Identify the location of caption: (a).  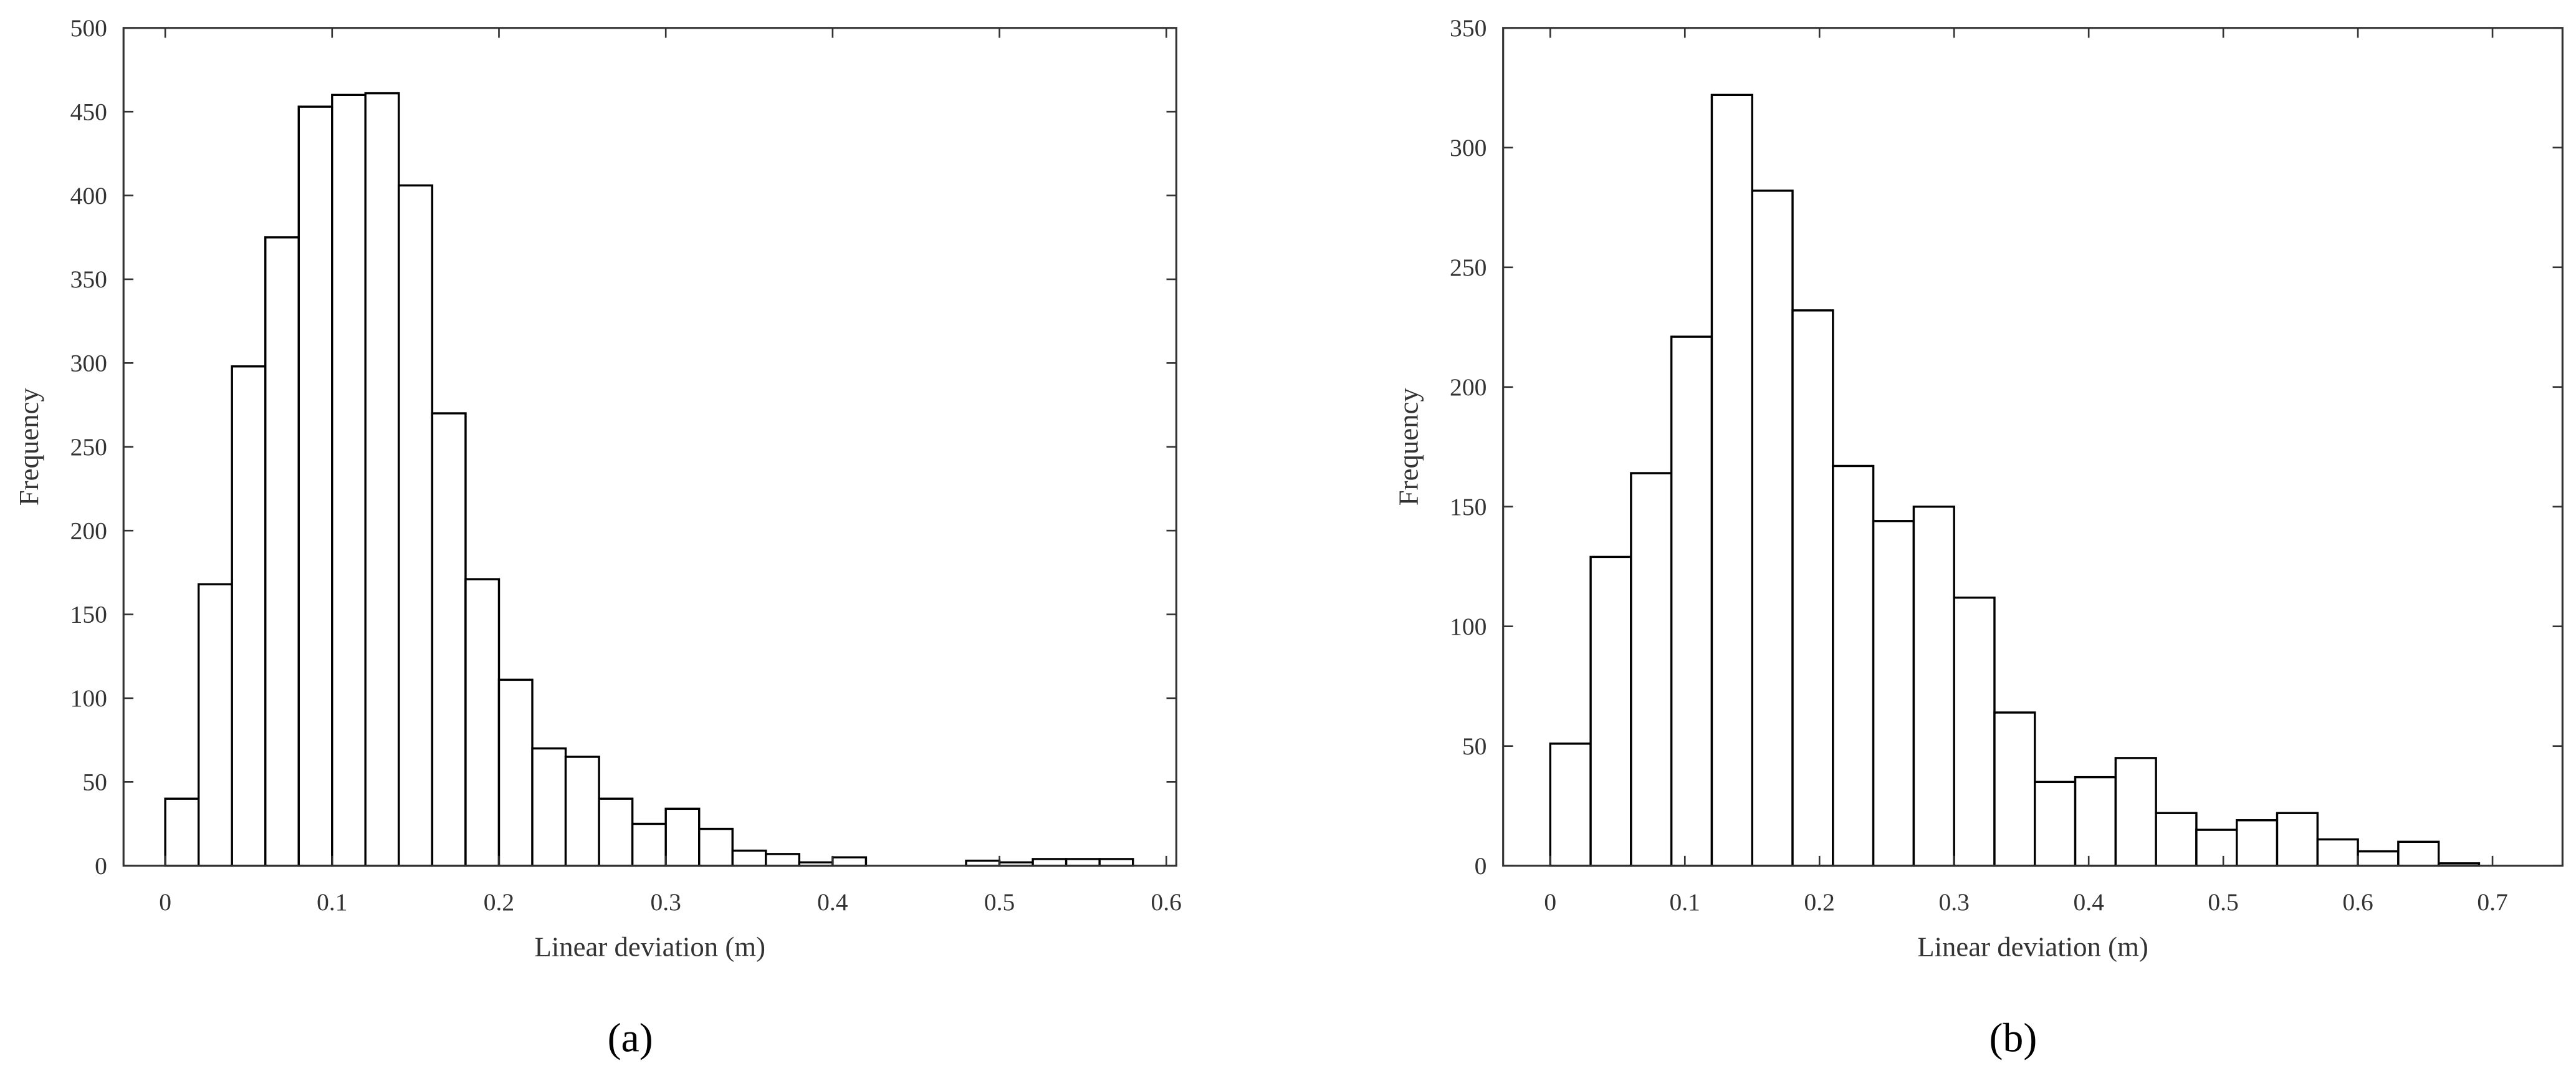
(630, 1037).